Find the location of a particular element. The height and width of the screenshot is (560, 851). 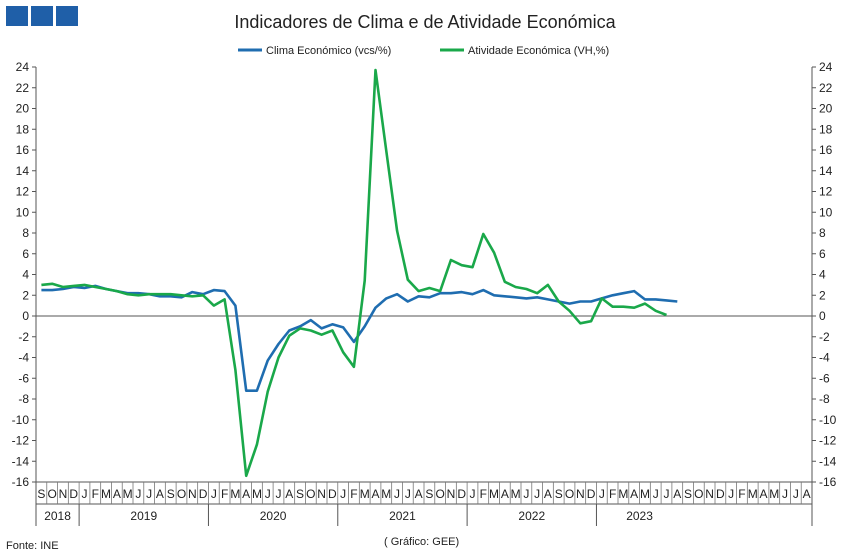

legend-label: Clima Económico (vcs/%) is located at coordinates (328, 51).